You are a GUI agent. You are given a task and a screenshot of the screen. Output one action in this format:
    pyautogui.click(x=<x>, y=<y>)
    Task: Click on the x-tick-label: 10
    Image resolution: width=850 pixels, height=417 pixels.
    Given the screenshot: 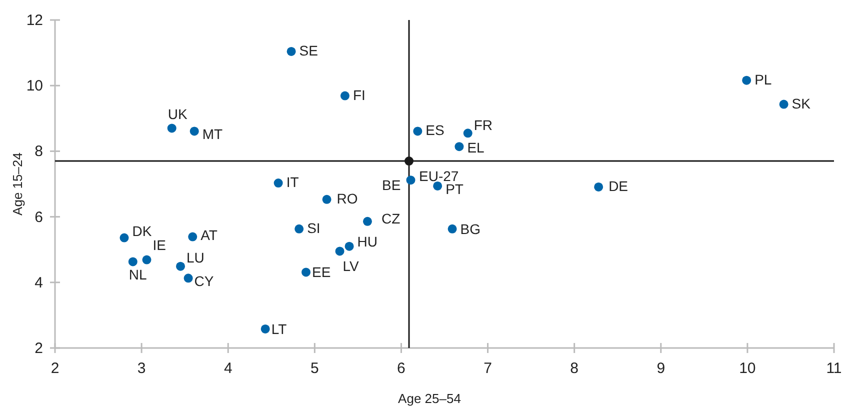 What is the action you would take?
    pyautogui.click(x=747, y=368)
    